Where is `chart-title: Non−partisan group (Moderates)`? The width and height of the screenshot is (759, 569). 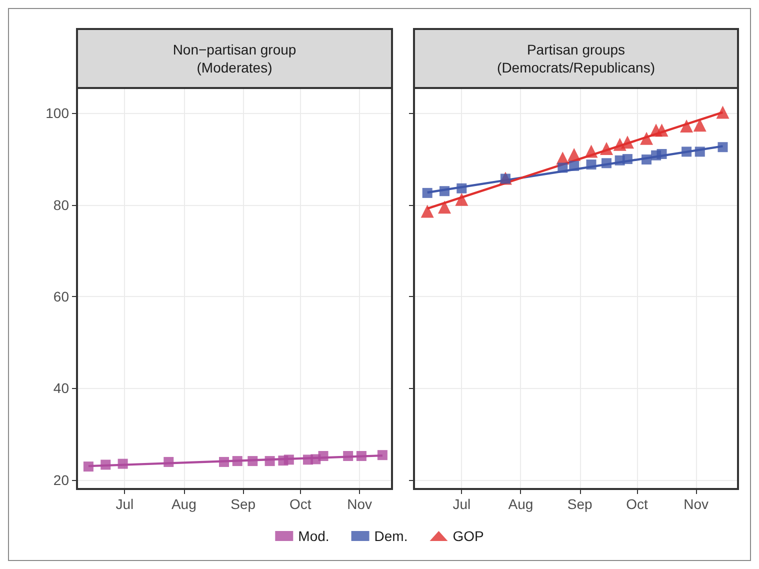
chart-title: Non−partisan group (Moderates) is located at coordinates (234, 59).